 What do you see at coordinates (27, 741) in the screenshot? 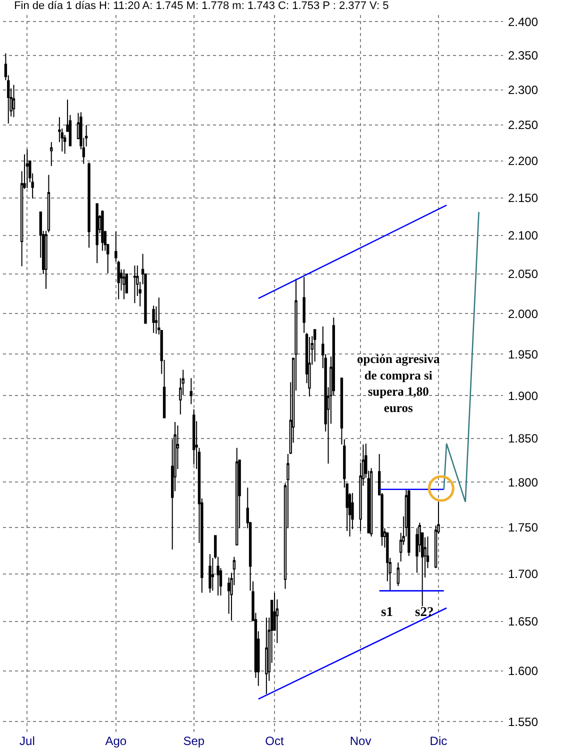
I see `x-tick-label: Jul` at bounding box center [27, 741].